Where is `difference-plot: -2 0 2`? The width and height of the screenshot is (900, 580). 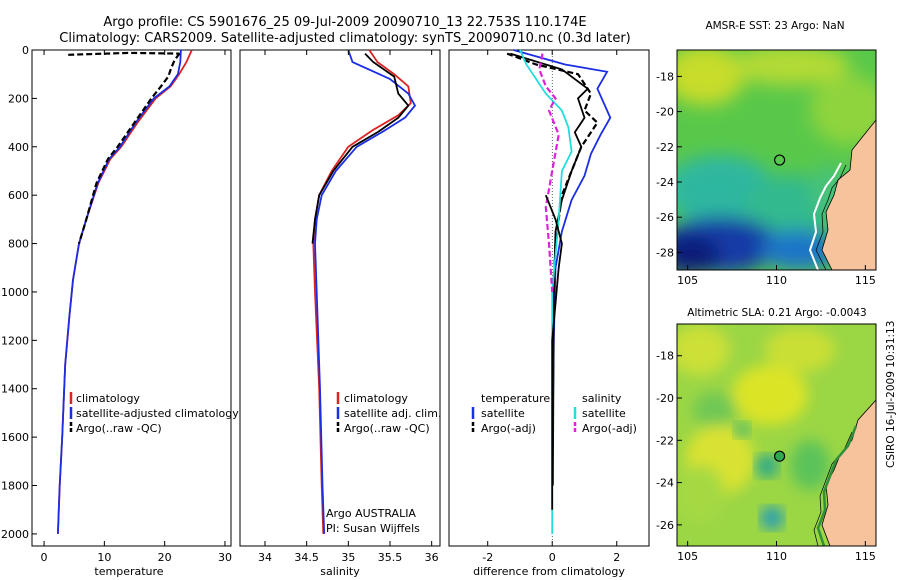
difference-plot: -2 0 2 is located at coordinates (551, 306).